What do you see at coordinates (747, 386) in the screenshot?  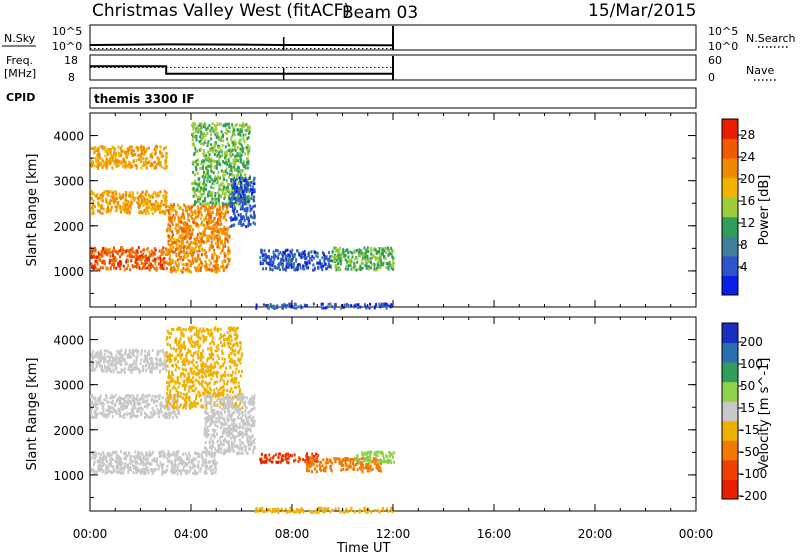 I see `velocity-colorbar-tick-2: 50` at bounding box center [747, 386].